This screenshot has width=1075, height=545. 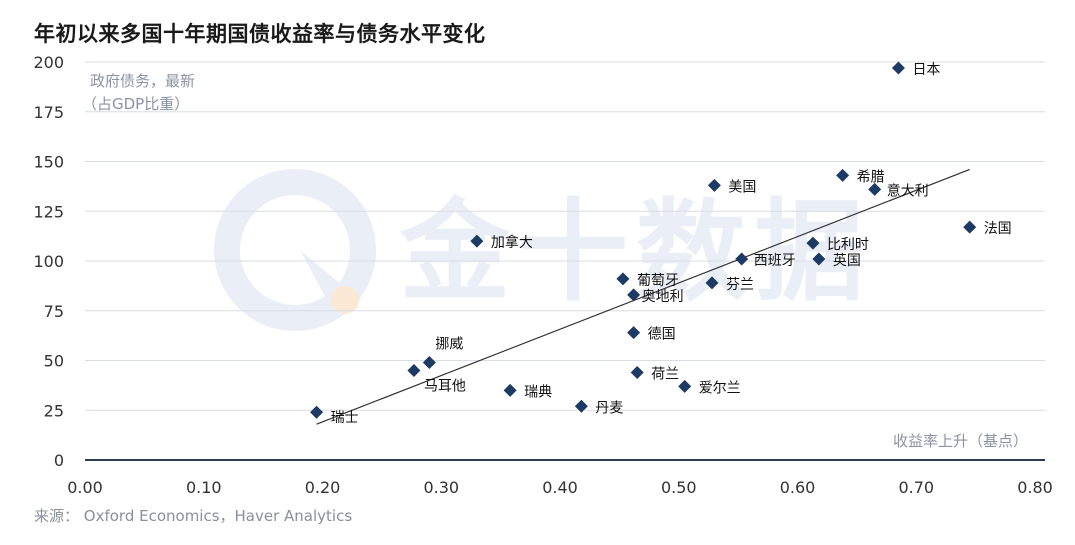 I want to click on x-tick-label: 0.60, so click(x=798, y=487).